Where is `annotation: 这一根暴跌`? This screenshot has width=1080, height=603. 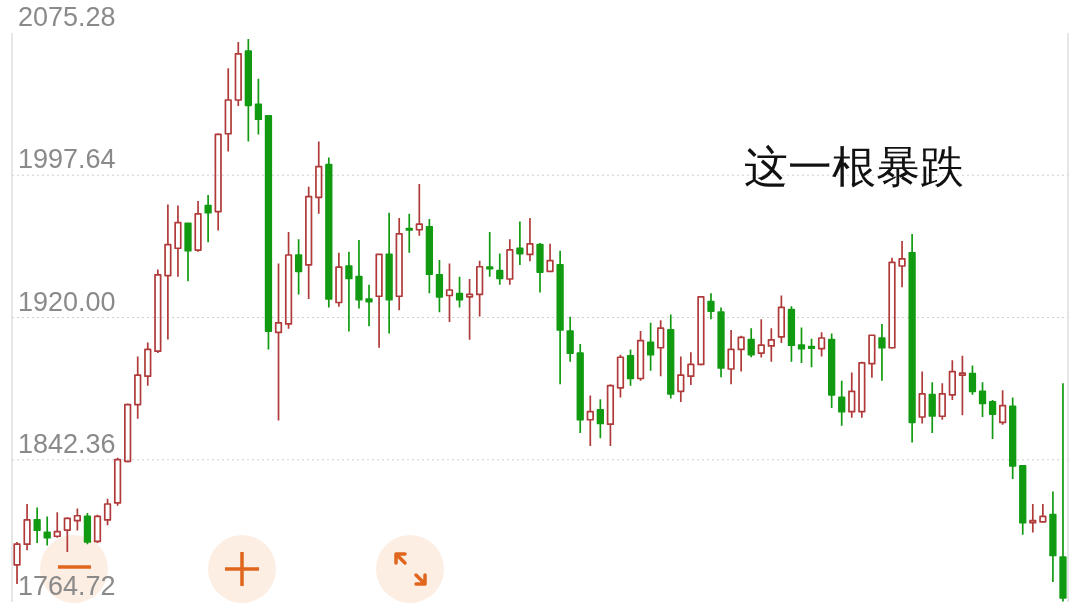
annotation: 这一根暴跌 is located at coordinates (854, 166).